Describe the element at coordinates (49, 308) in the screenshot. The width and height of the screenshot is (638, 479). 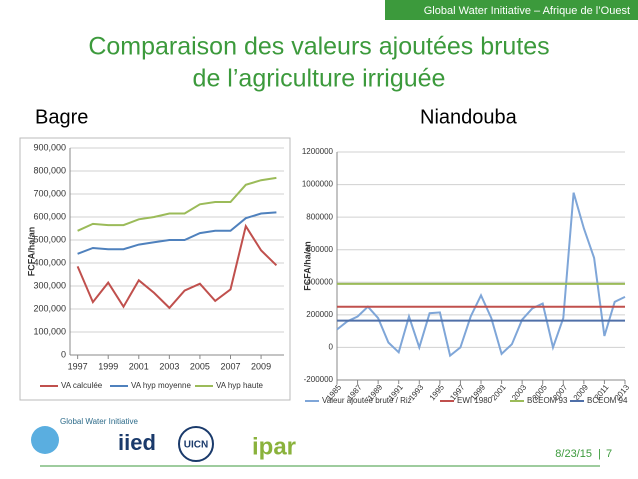
I see `y-tick-label: 200,000` at that location.